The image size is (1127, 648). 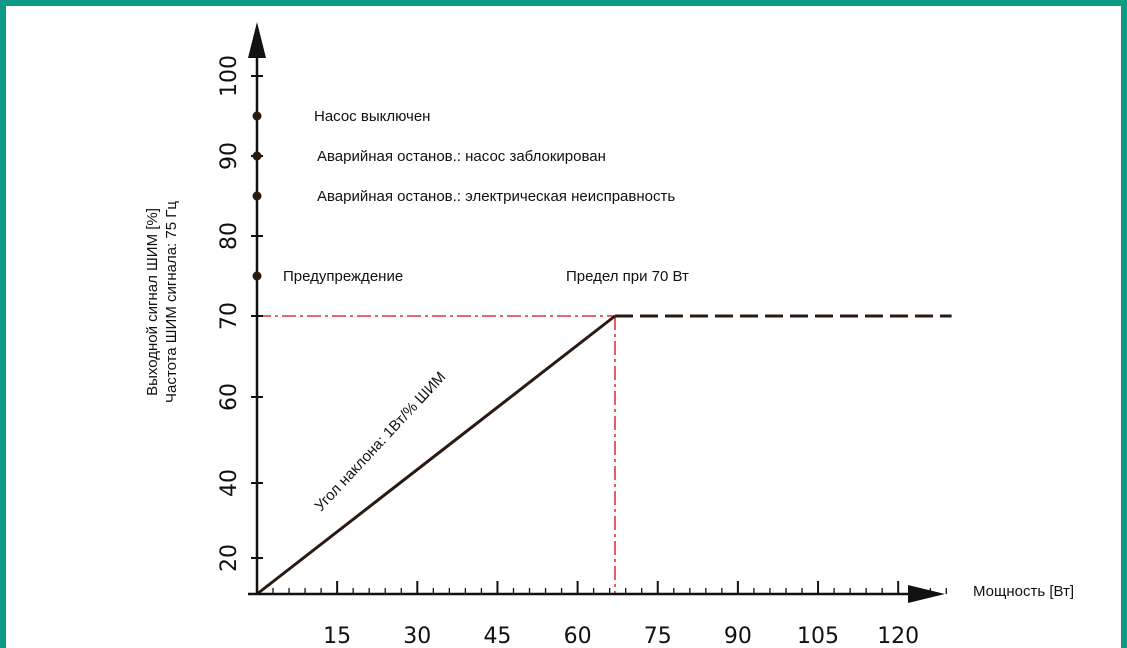 What do you see at coordinates (229, 156) in the screenshot?
I see `y-tick-label-5: 90` at bounding box center [229, 156].